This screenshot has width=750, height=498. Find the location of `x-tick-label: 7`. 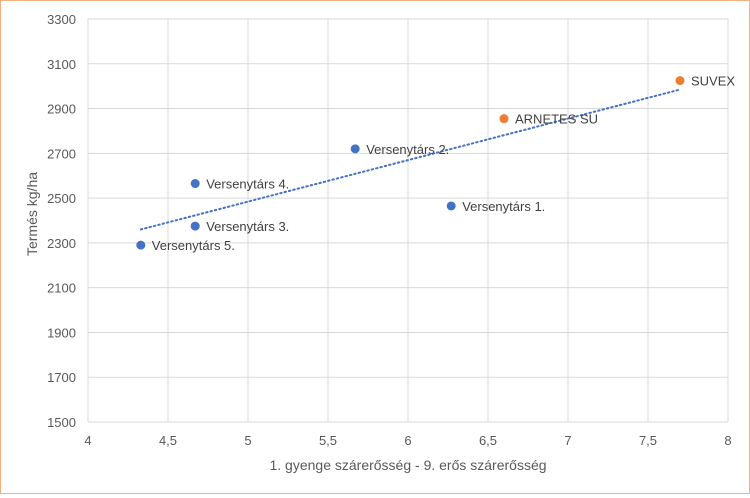

x-tick-label: 7 is located at coordinates (567, 440).